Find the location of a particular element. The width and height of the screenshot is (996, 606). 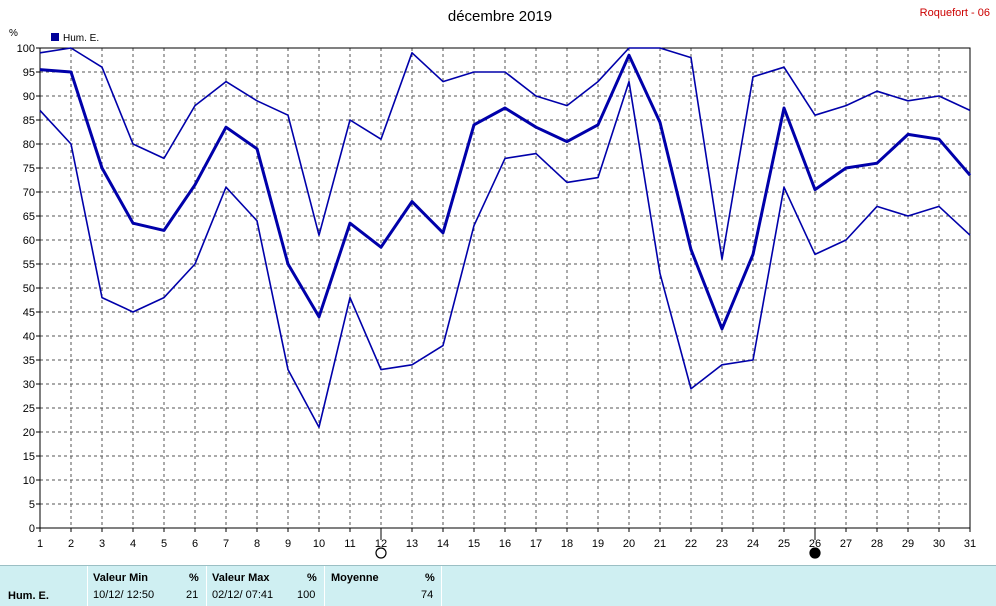

x-tick-label: 20 is located at coordinates (629, 544).